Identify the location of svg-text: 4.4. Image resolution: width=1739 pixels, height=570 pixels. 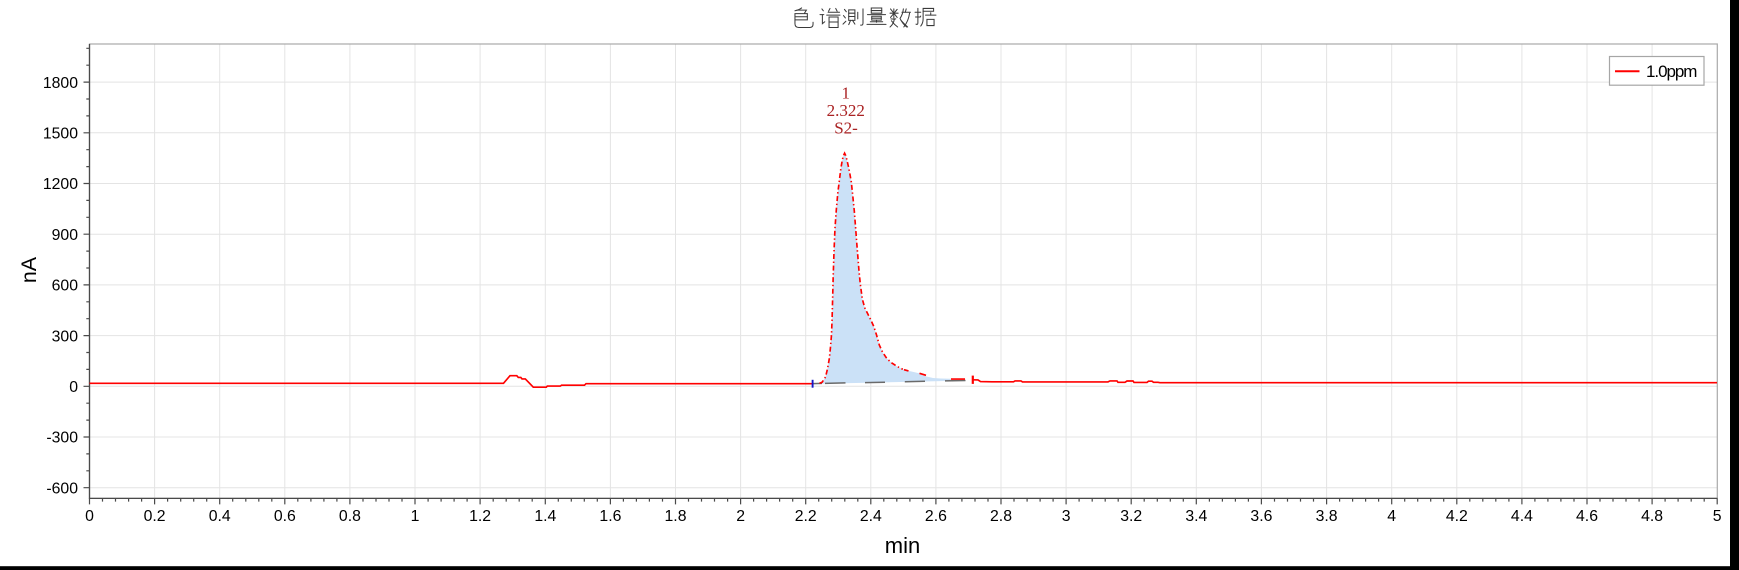
(1522, 516).